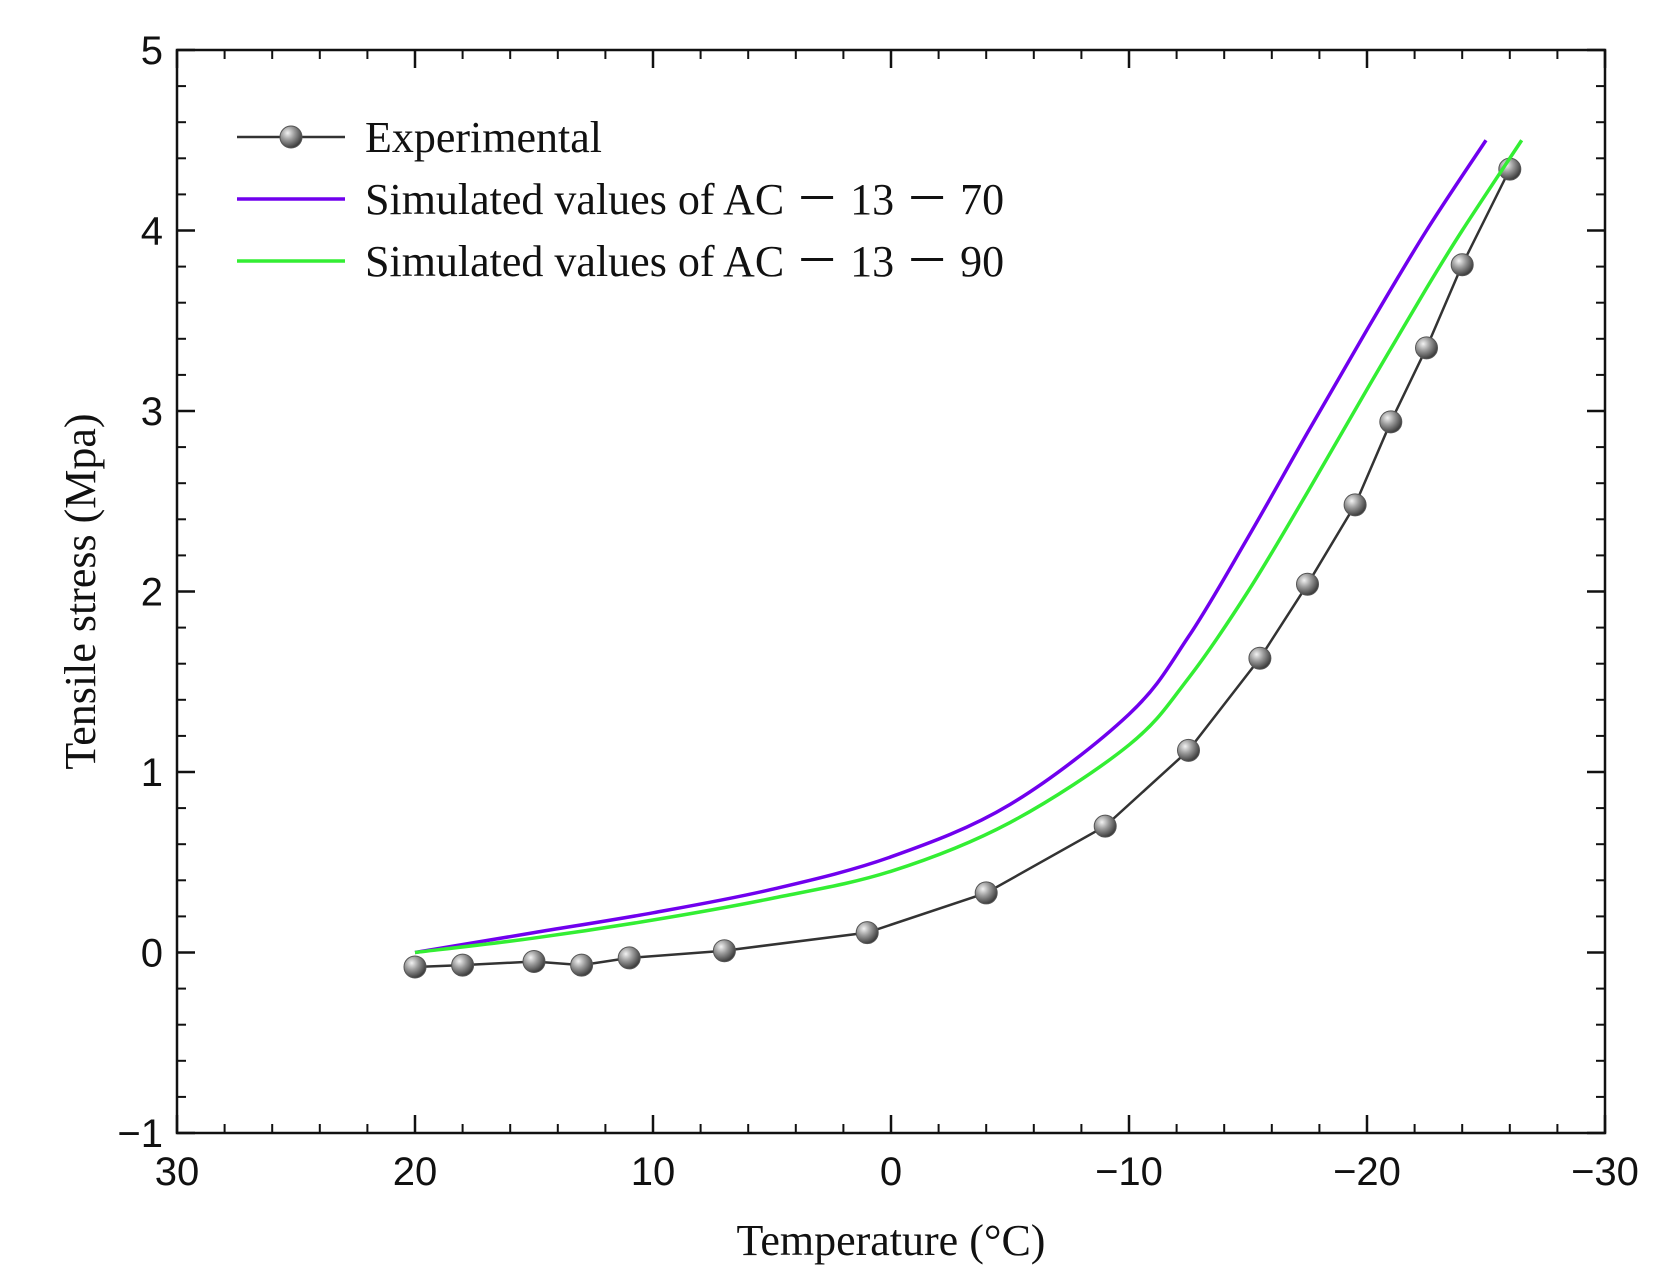 Image resolution: width=1656 pixels, height=1288 pixels. Describe the element at coordinates (415, 1172) in the screenshot. I see `x-tick-label: 20` at that location.